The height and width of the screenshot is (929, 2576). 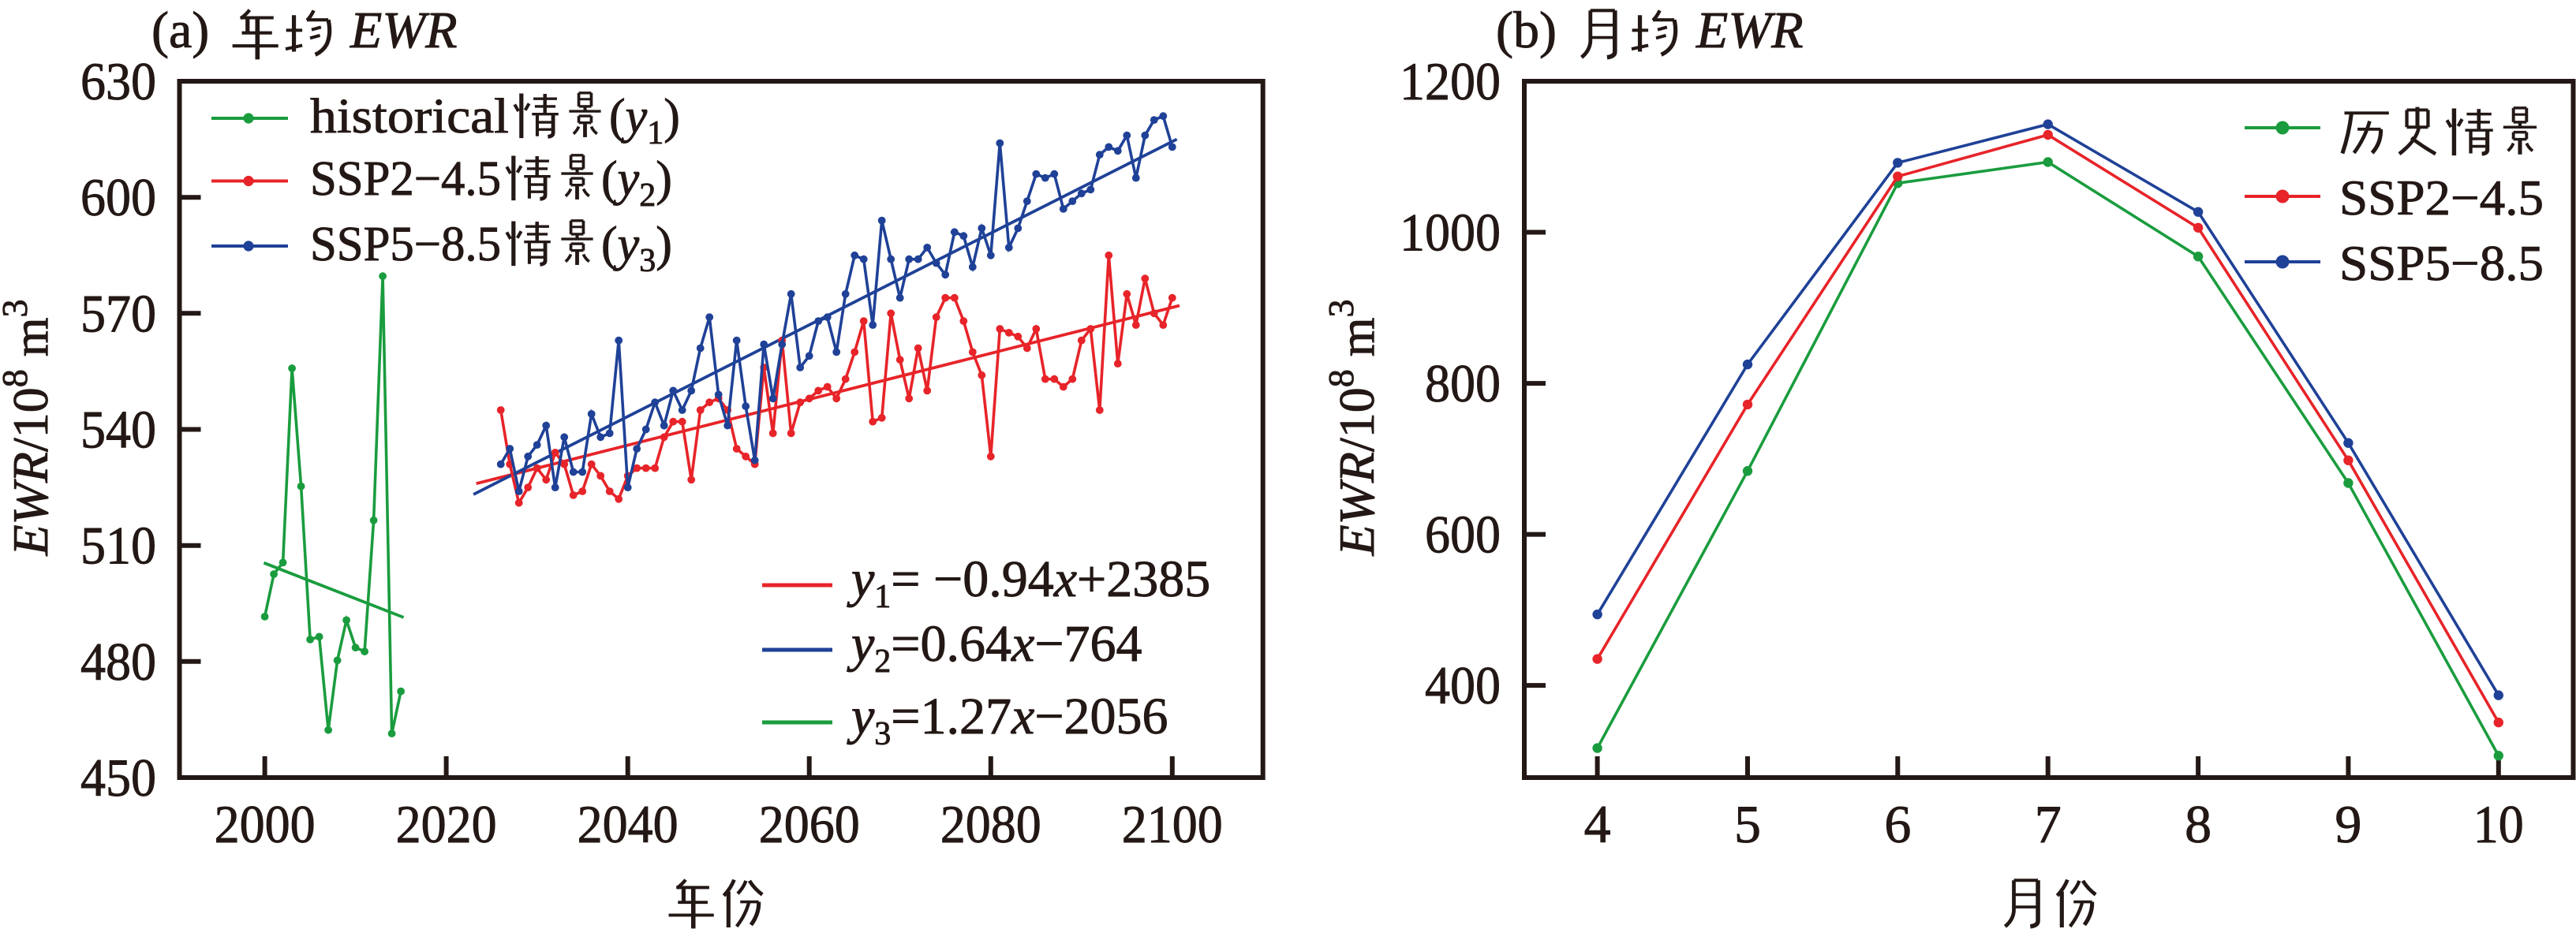 What do you see at coordinates (118, 430) in the screenshot?
I see `svg-text: 540` at bounding box center [118, 430].